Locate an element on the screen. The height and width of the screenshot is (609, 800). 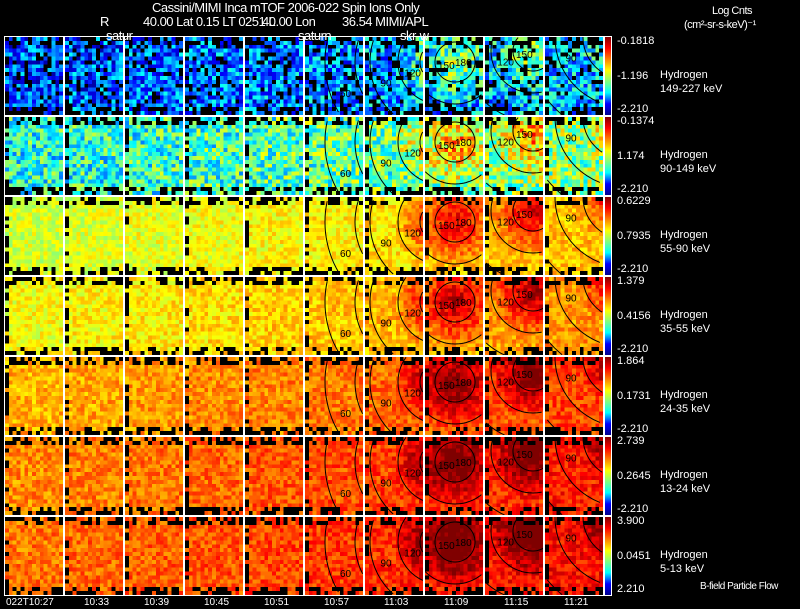
pitch-angle-contours: 90 120 is located at coordinates (396, 76).